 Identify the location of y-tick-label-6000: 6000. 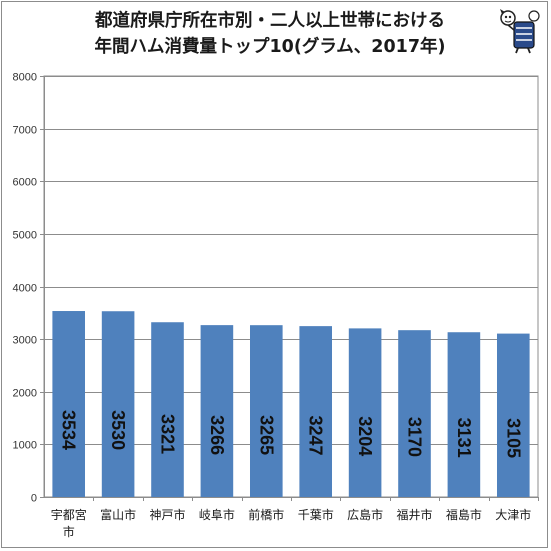
(25, 183).